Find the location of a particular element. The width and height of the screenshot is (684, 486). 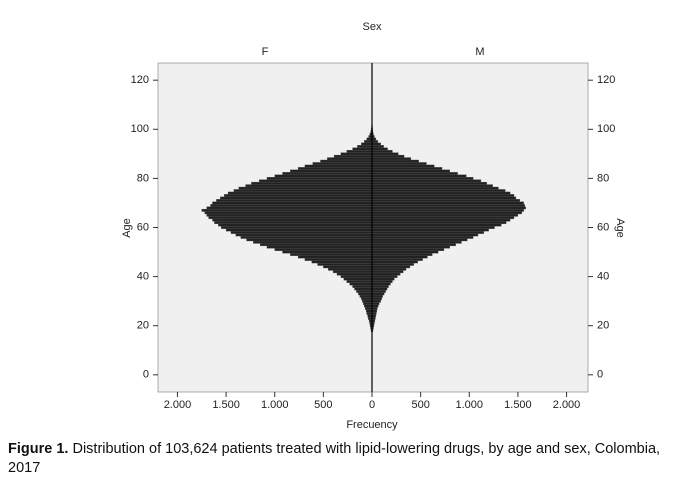

y-tick-label-right: 40 is located at coordinates (603, 277).